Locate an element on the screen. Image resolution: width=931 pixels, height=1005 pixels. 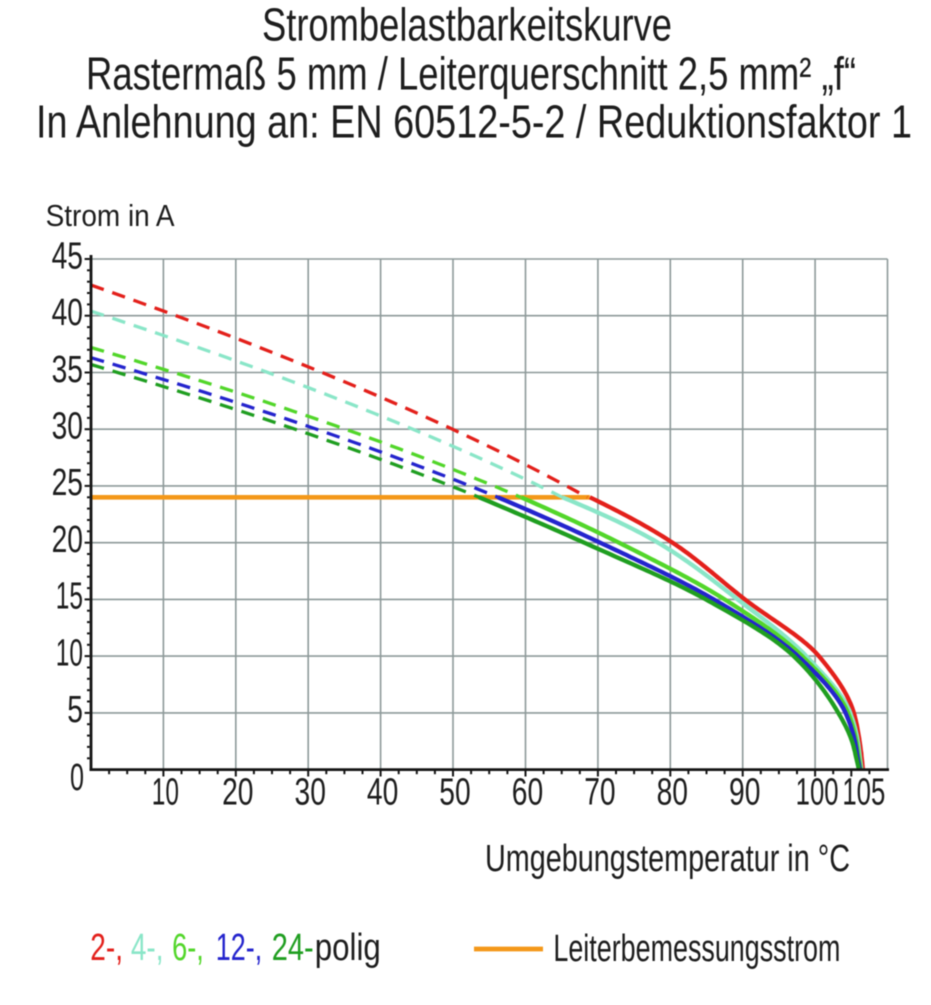
svg-text: 35 is located at coordinates (67, 370).